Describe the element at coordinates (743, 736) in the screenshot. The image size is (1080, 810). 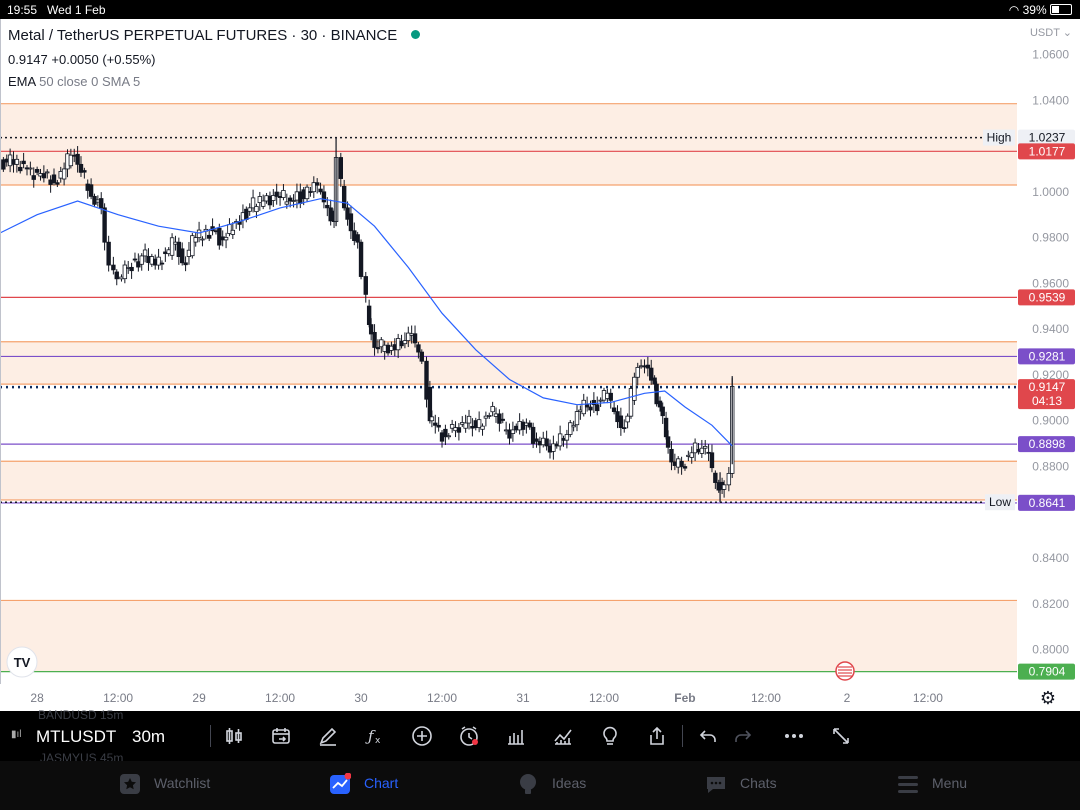
I see `redo-icon` at that location.